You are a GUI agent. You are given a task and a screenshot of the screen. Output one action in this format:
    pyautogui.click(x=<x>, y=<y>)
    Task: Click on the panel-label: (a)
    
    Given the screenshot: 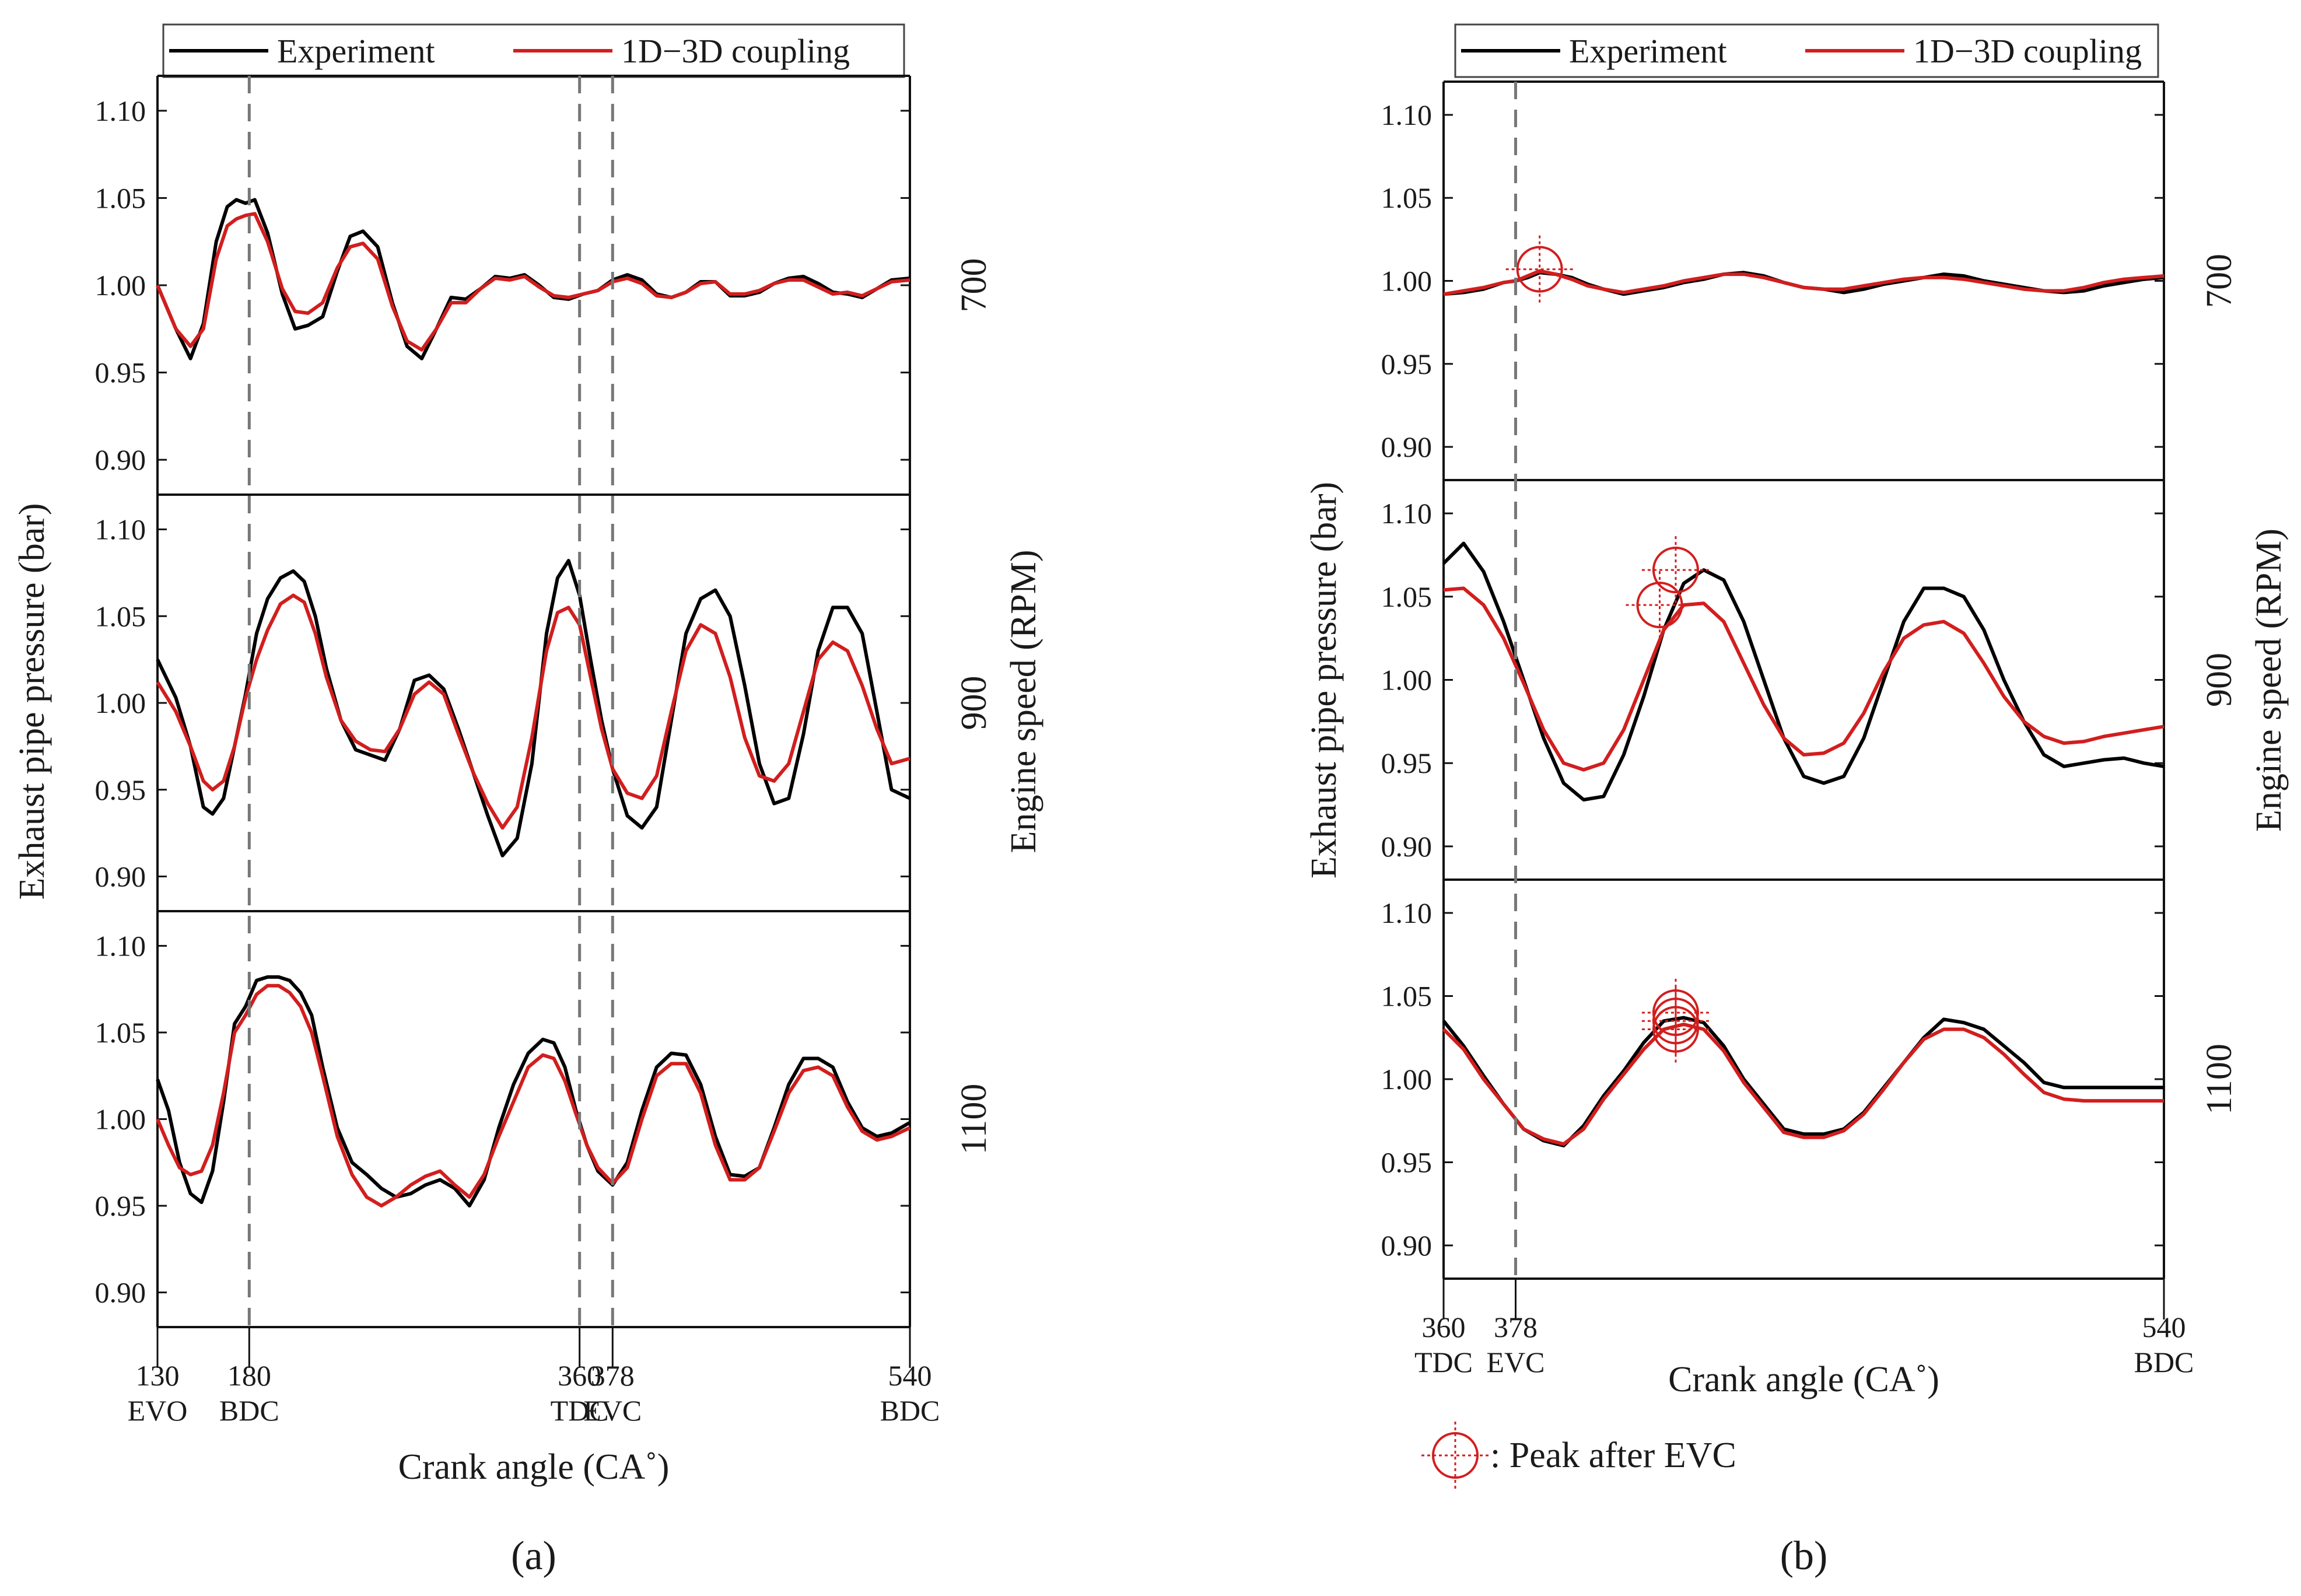 What is the action you would take?
    pyautogui.click(x=533, y=1556)
    